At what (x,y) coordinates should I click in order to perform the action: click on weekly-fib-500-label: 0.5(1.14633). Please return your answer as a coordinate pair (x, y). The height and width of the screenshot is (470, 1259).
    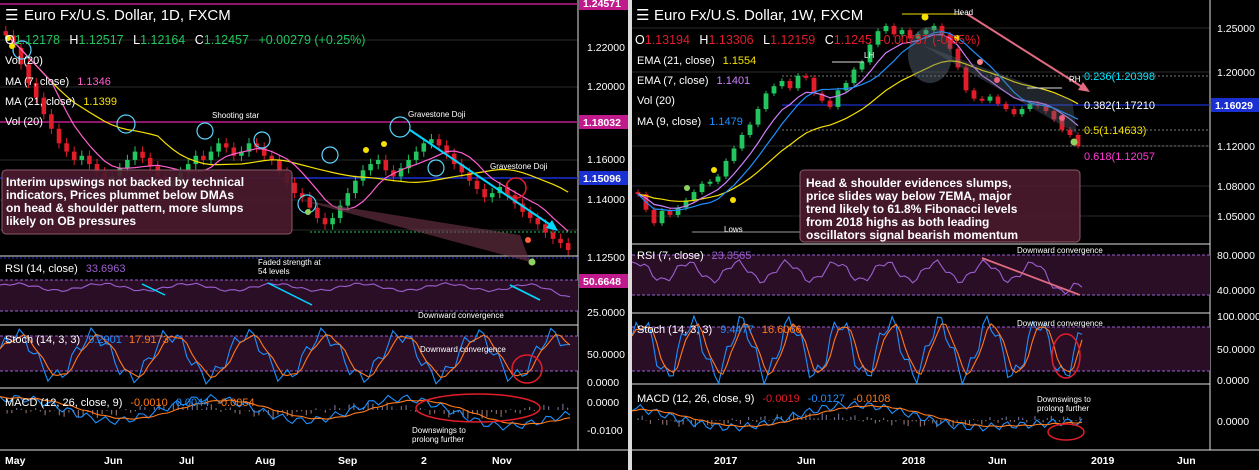
    Looking at the image, I should click on (1115, 131).